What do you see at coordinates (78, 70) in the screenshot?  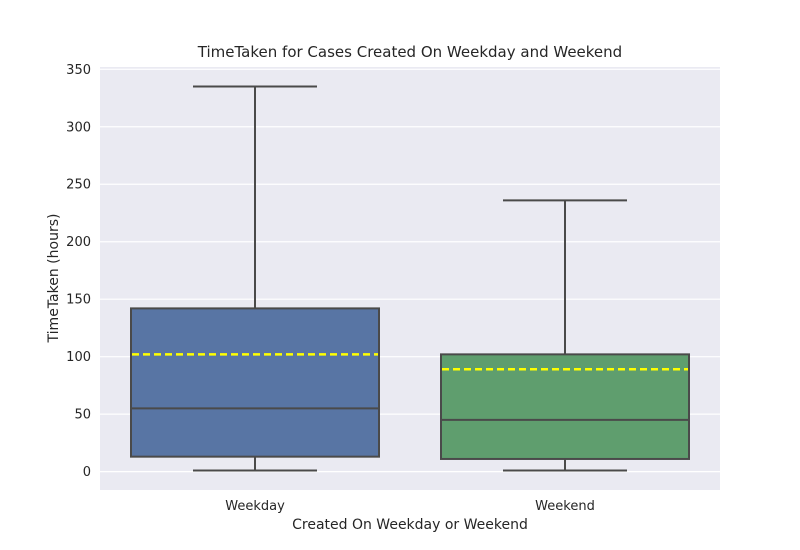 I see `y-tick-label: 350` at bounding box center [78, 70].